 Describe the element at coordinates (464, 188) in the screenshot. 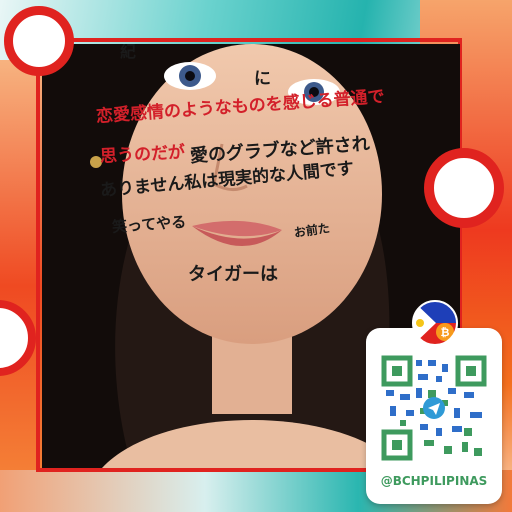

I see `red-ring-right` at that location.